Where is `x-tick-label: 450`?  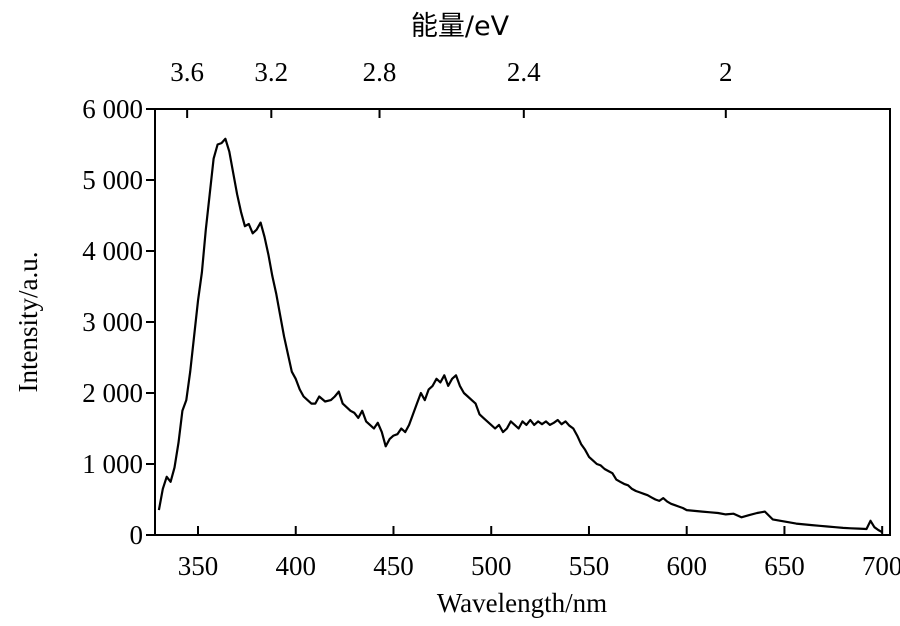 x-tick-label: 450 is located at coordinates (393, 566).